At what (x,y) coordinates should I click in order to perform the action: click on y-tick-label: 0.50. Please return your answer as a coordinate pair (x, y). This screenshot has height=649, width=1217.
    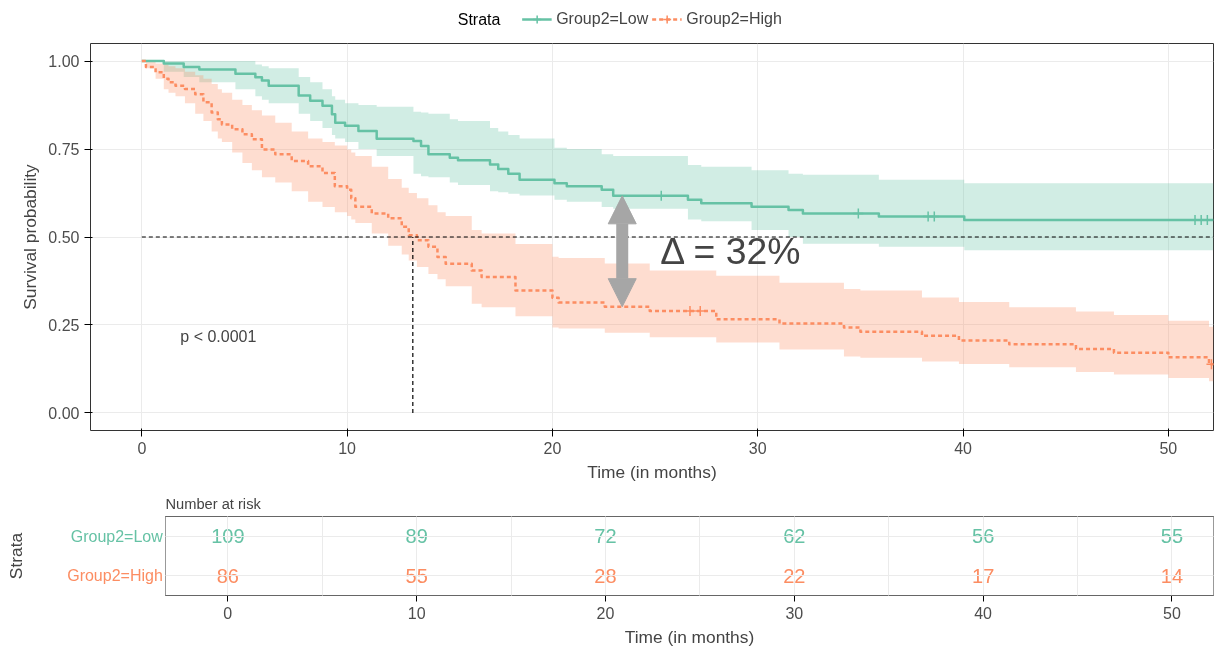
    Looking at the image, I should click on (64, 237).